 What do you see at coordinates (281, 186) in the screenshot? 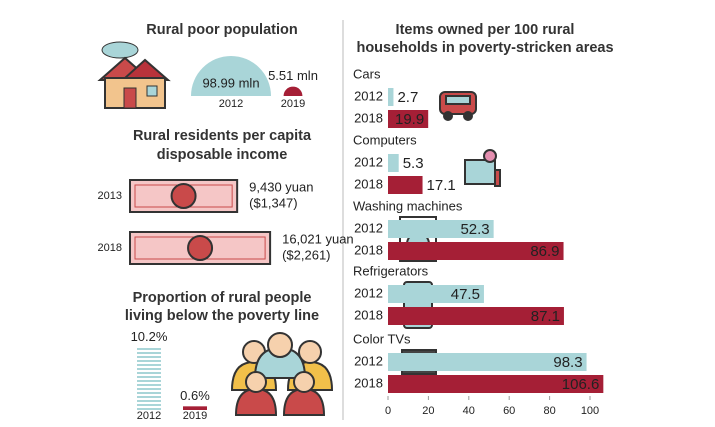
I see `value-label: 9,430 yuan` at bounding box center [281, 186].